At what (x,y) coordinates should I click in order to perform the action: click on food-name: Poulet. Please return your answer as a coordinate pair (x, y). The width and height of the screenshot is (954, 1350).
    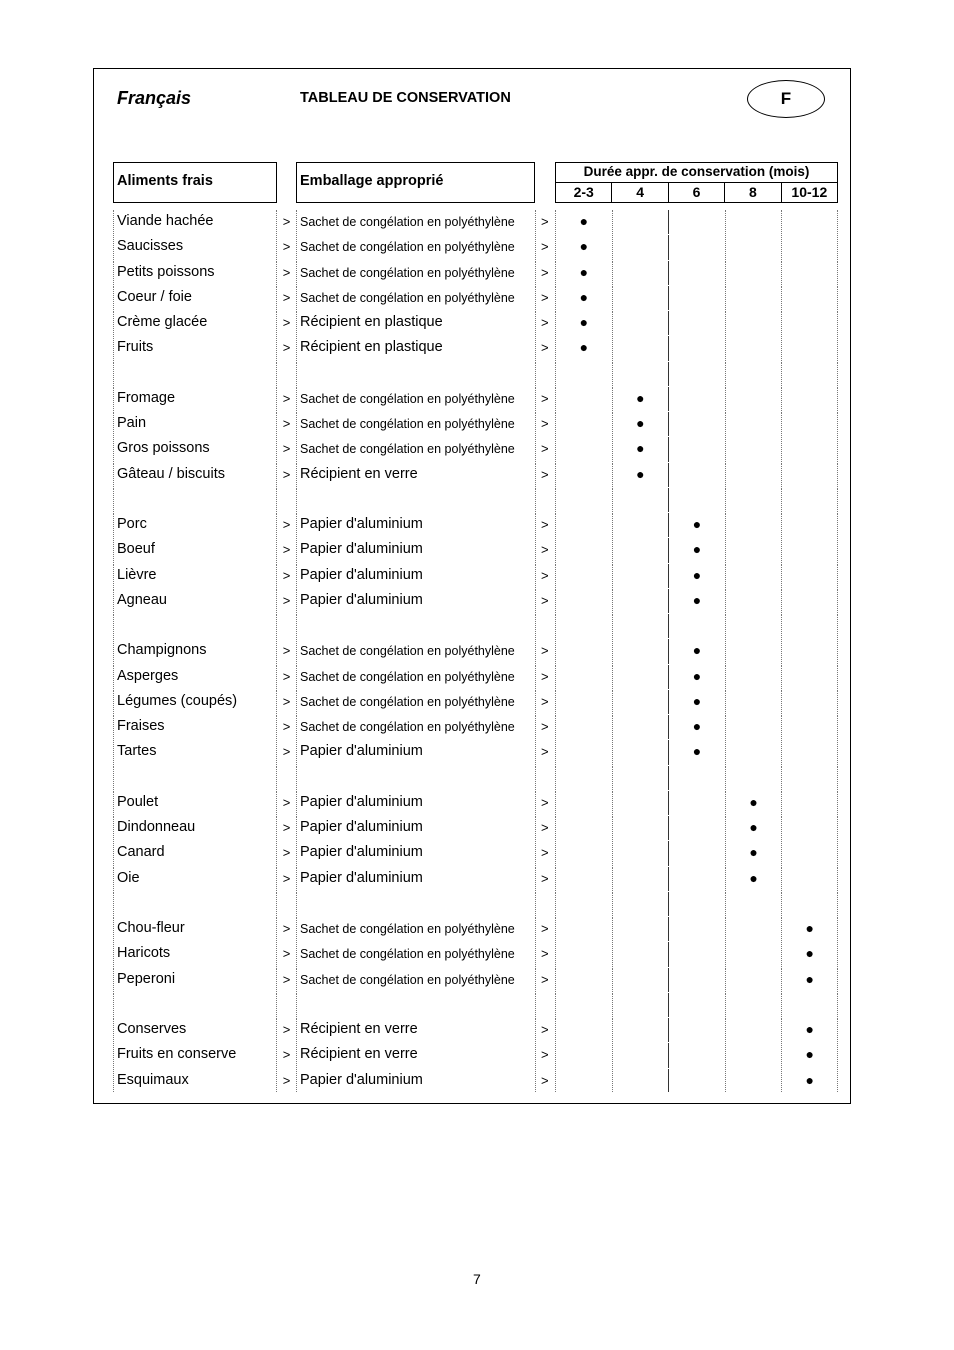
    Looking at the image, I should click on (194, 802).